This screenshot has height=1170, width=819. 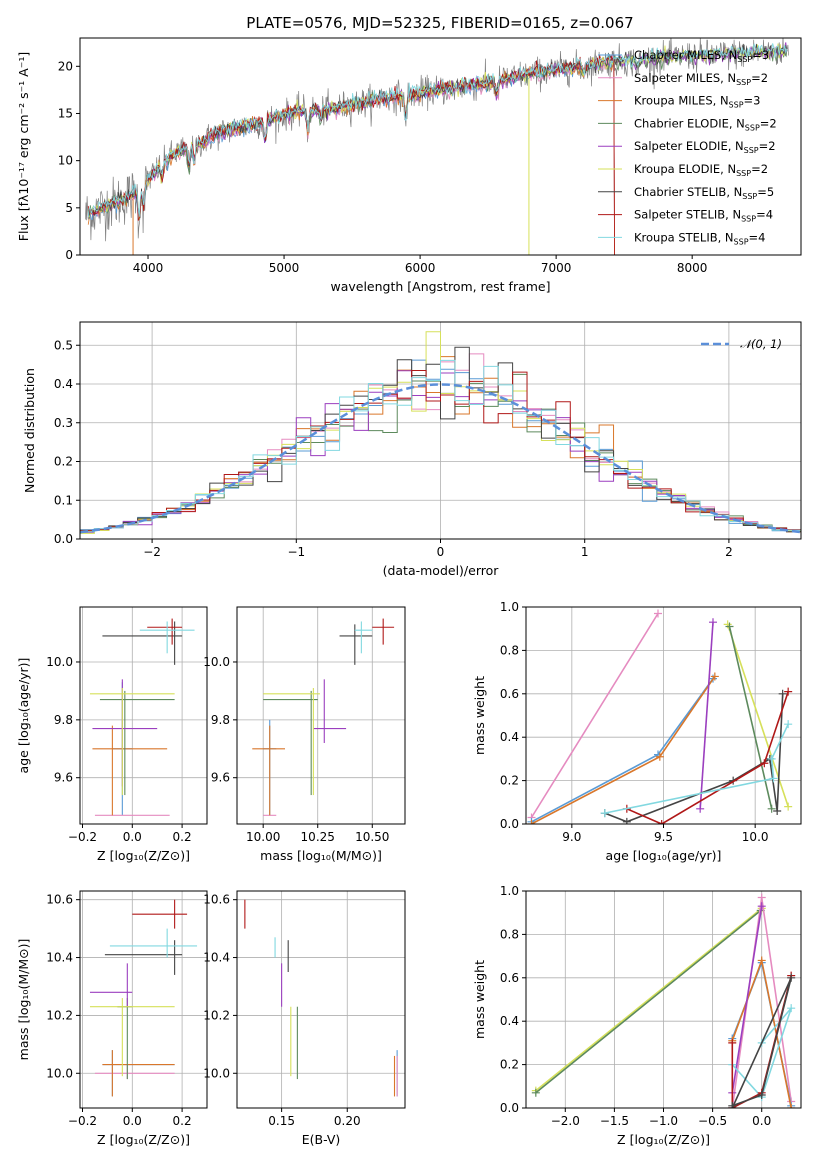 What do you see at coordinates (479, 715) in the screenshot?
I see `y-axis-label: mass weight` at bounding box center [479, 715].